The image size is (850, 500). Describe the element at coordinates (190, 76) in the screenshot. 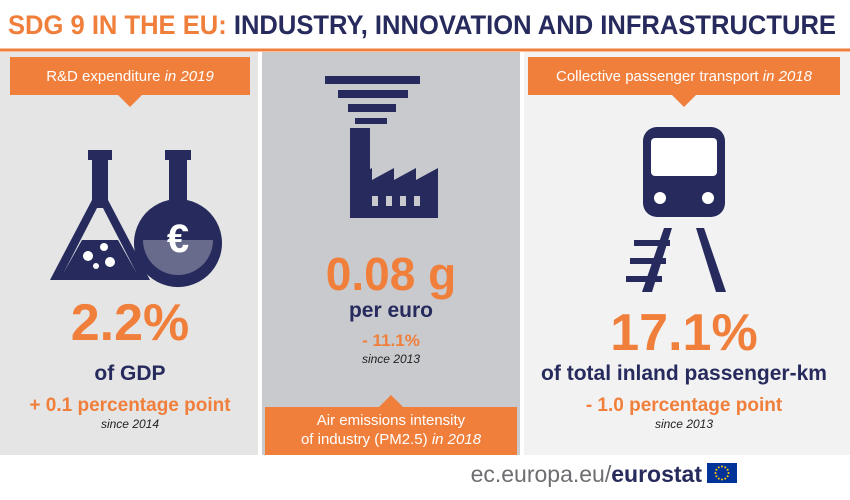

I see `label-period: in 2019` at that location.